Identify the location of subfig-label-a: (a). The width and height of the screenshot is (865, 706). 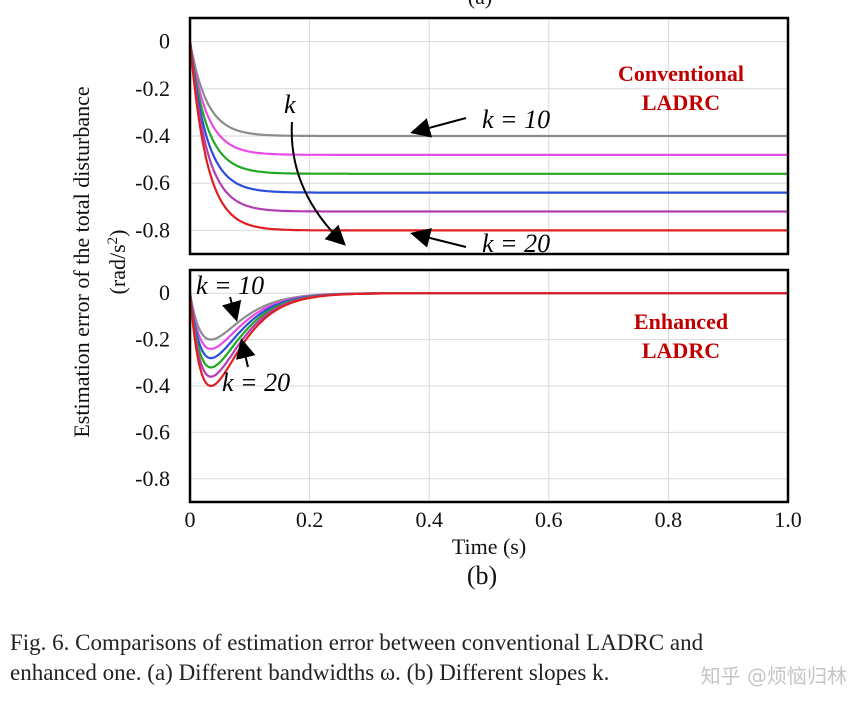
(480, 4).